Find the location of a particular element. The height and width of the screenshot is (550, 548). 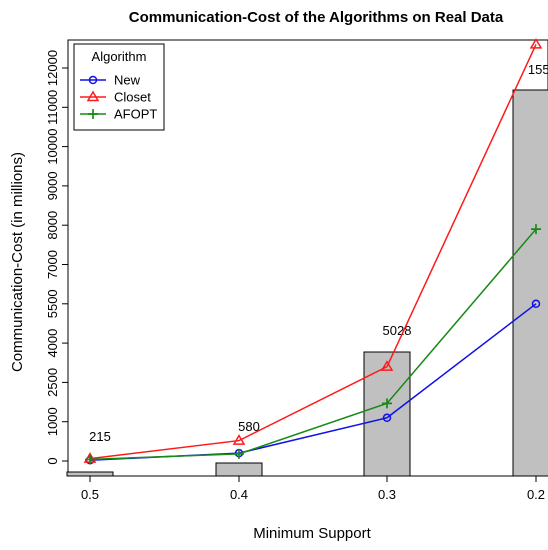

legend-title: Algorithm is located at coordinates (119, 56).